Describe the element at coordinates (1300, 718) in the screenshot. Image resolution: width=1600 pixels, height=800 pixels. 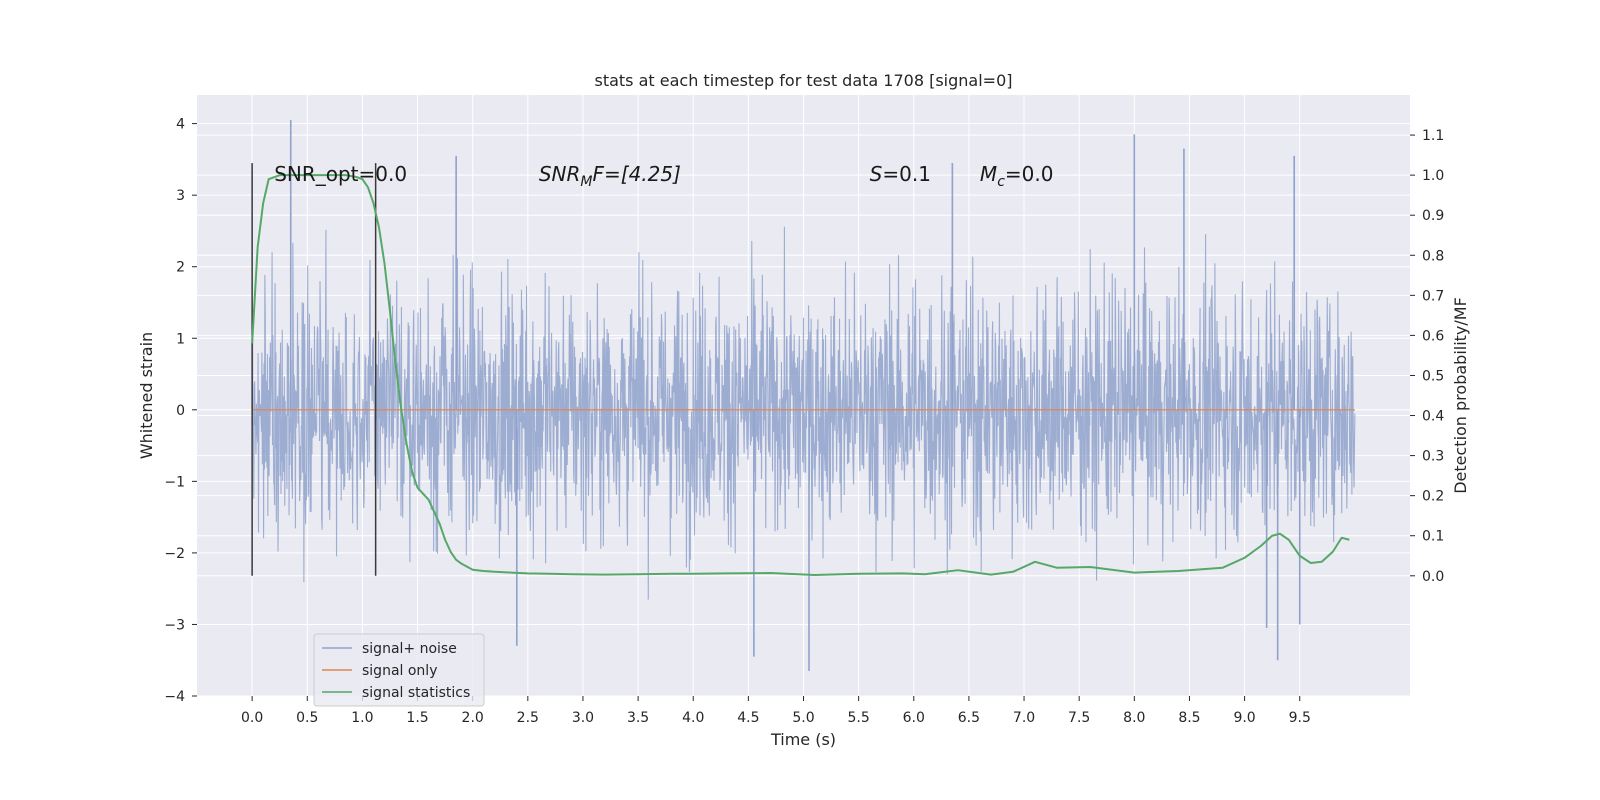
I see `x-tick-label: 9.5` at that location.